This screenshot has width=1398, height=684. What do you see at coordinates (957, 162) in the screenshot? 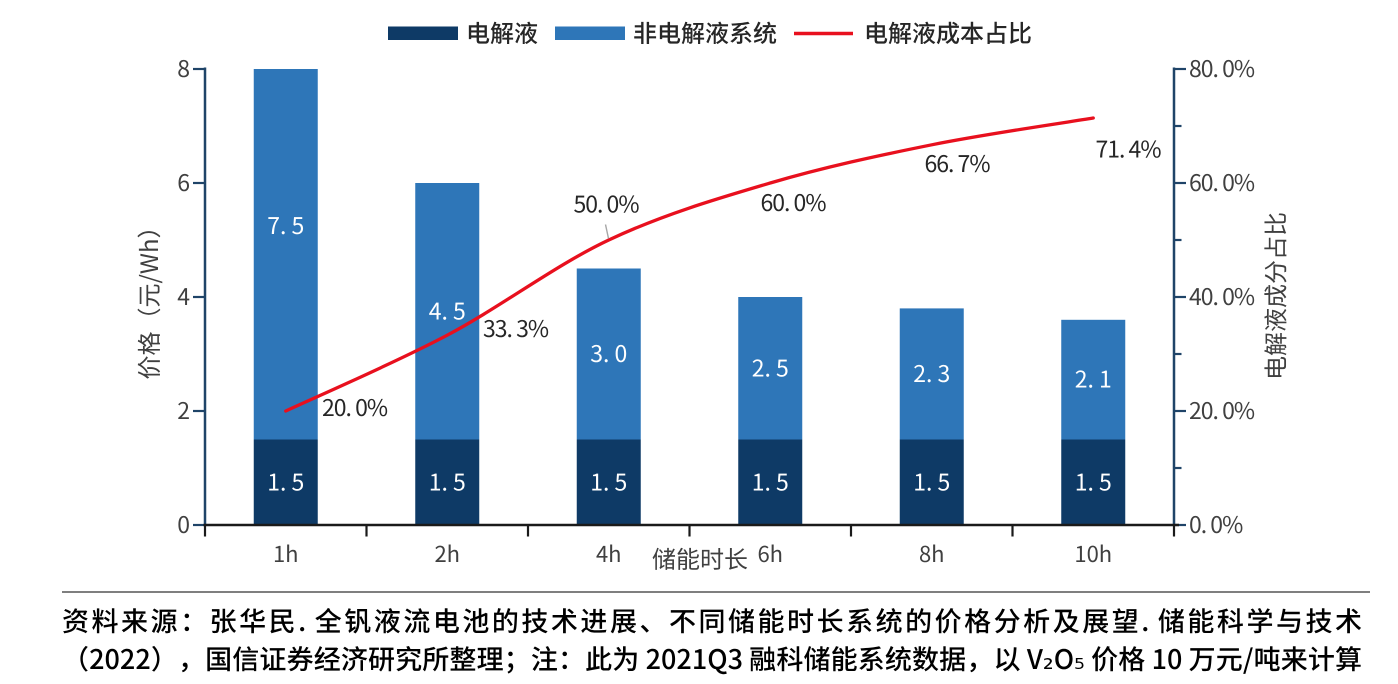
I see `ratio-label-4: 66. 7%` at bounding box center [957, 162].